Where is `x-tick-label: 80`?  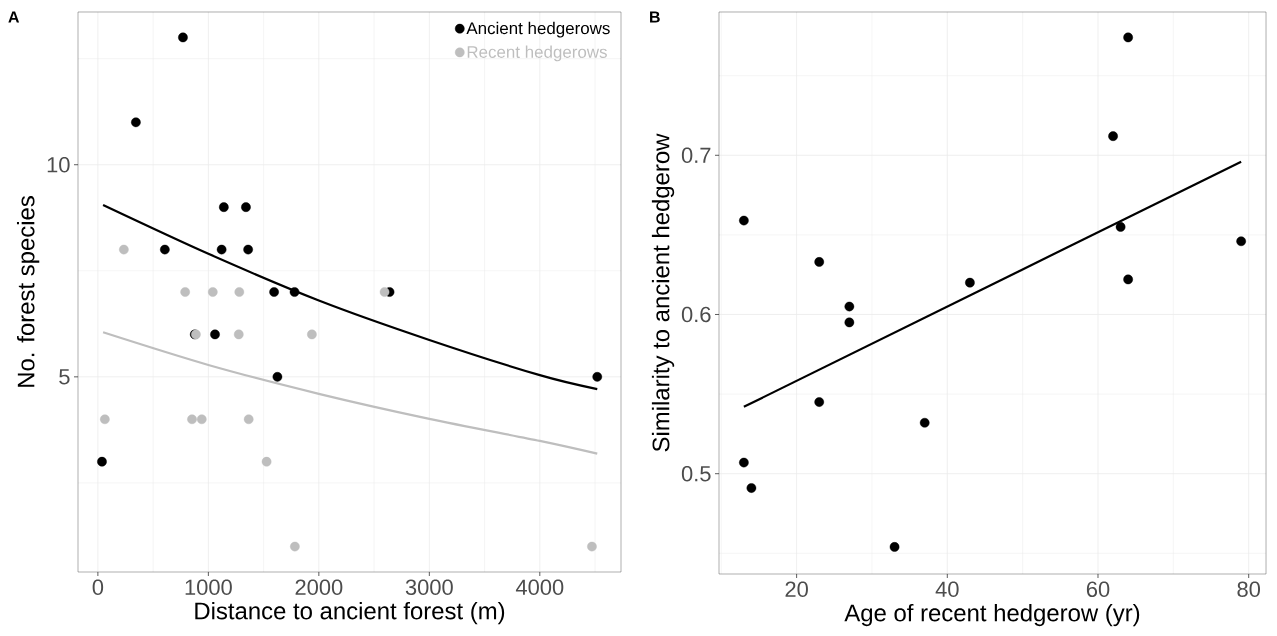 x-tick-label: 80 is located at coordinates (1249, 589).